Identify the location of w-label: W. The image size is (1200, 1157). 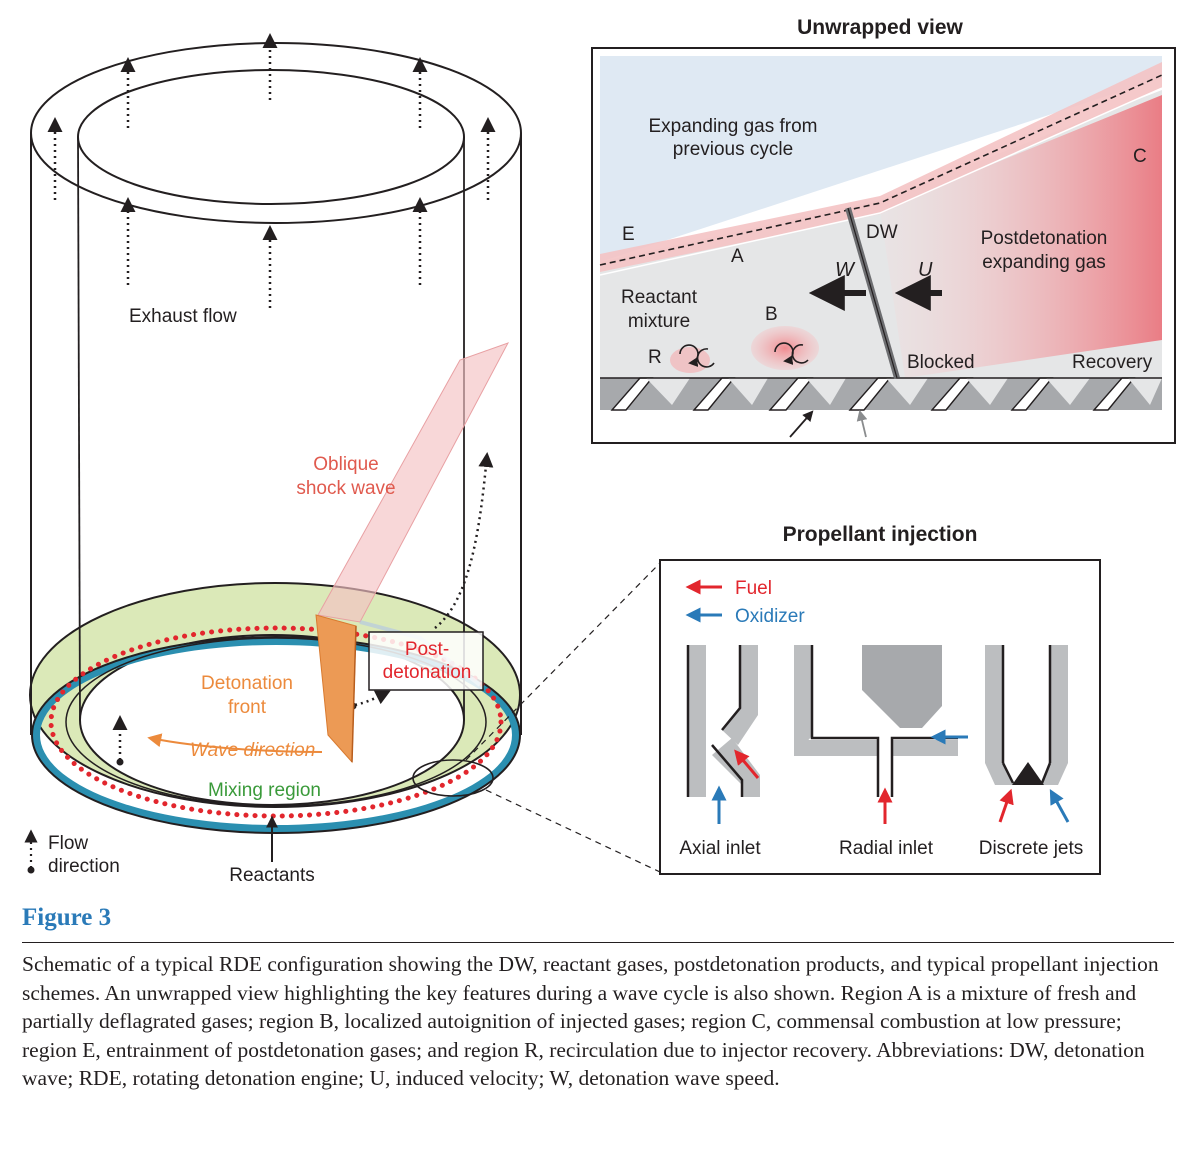
(845, 270).